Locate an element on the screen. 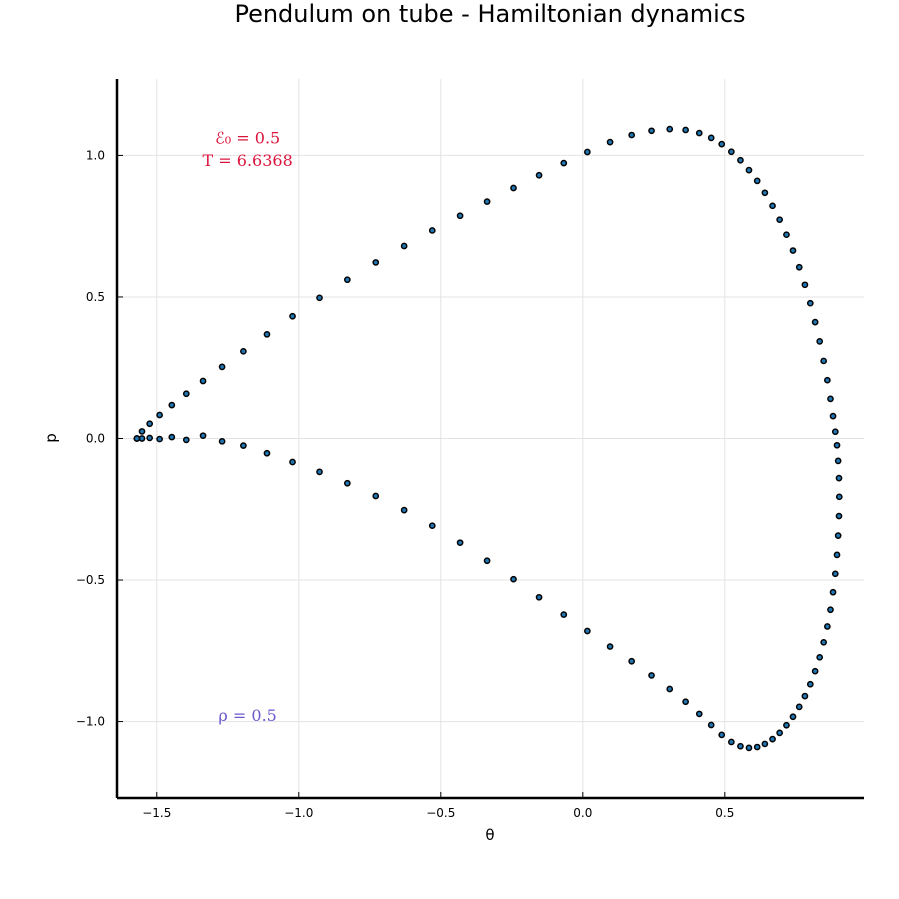  y-axis-label: p is located at coordinates (51, 438).